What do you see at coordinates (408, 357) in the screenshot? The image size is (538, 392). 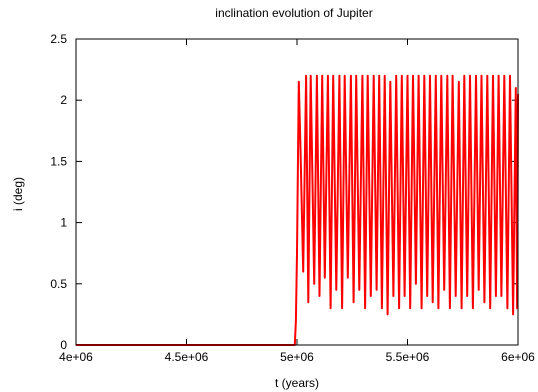 I see `x-tick-label: 5.5e+06` at bounding box center [408, 357].